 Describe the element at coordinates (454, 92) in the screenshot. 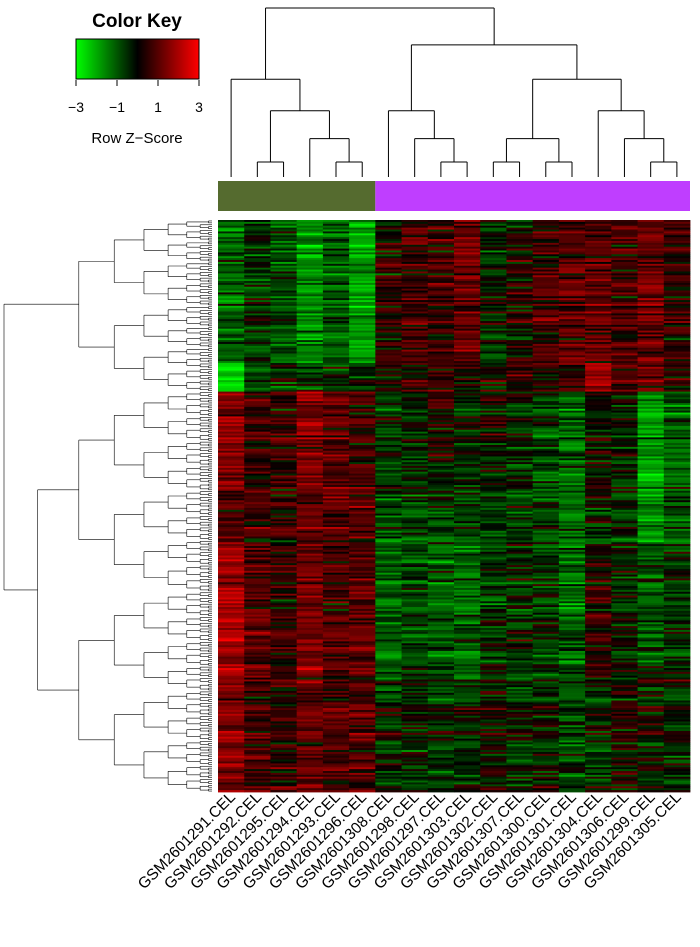

I see `column-dendrogram` at that location.